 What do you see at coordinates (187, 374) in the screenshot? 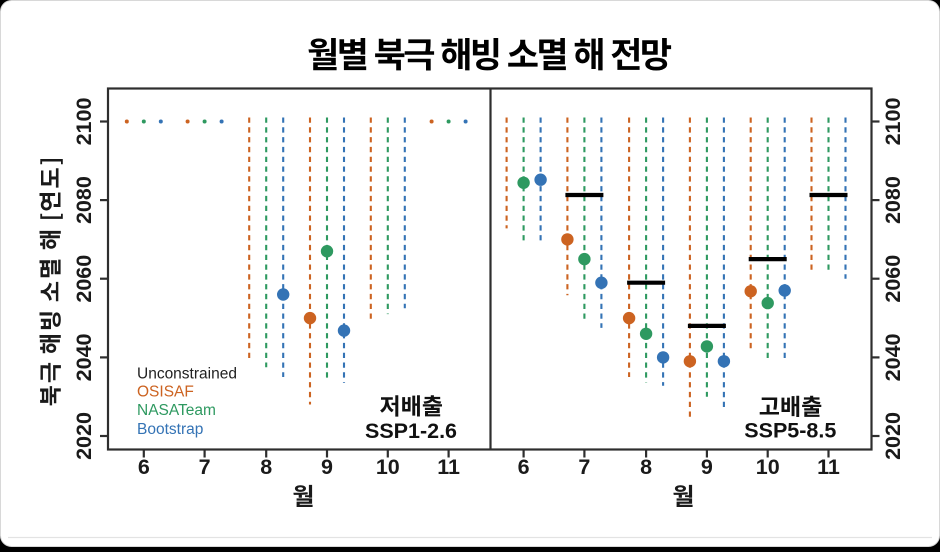
I see `svg-text: Unconstrained` at bounding box center [187, 374].